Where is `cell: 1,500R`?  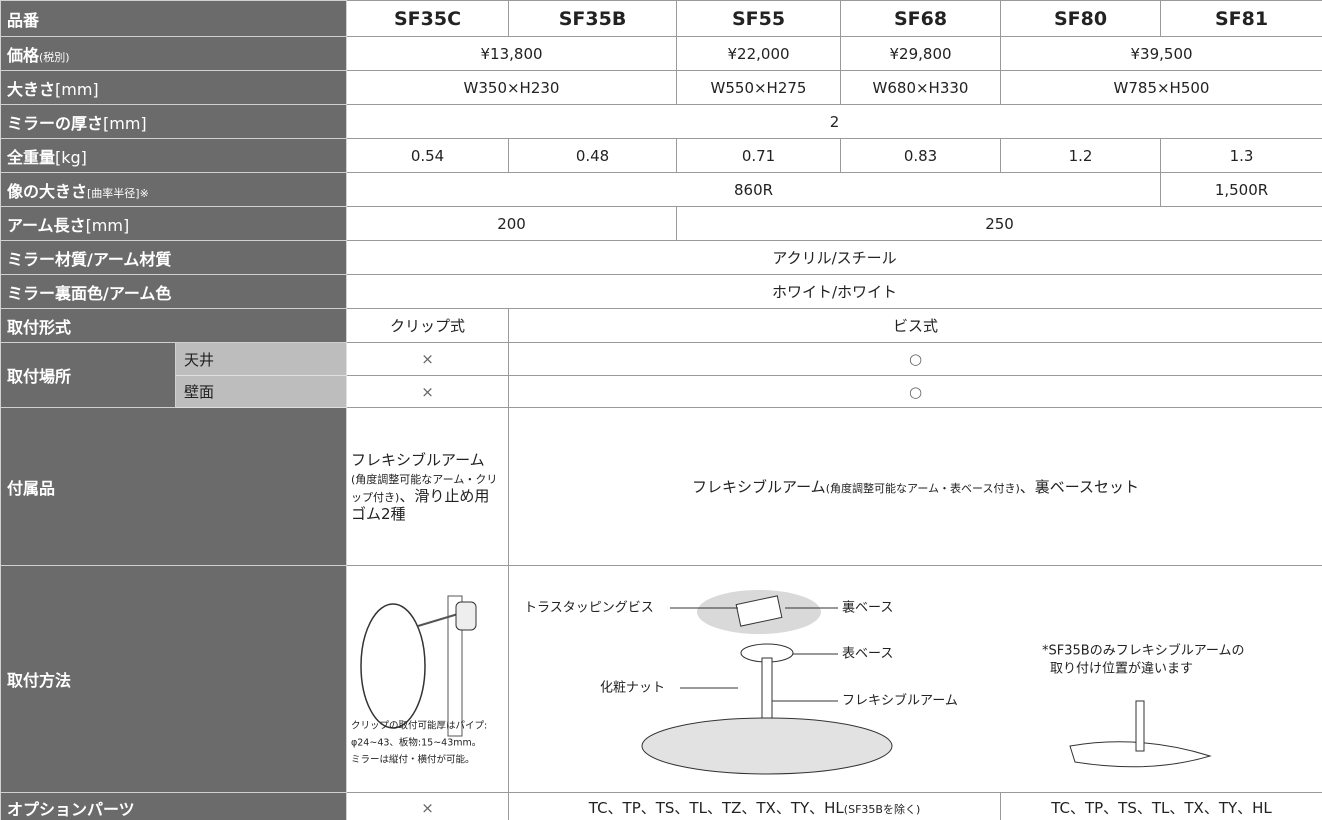
cell: 1,500R is located at coordinates (1241, 189).